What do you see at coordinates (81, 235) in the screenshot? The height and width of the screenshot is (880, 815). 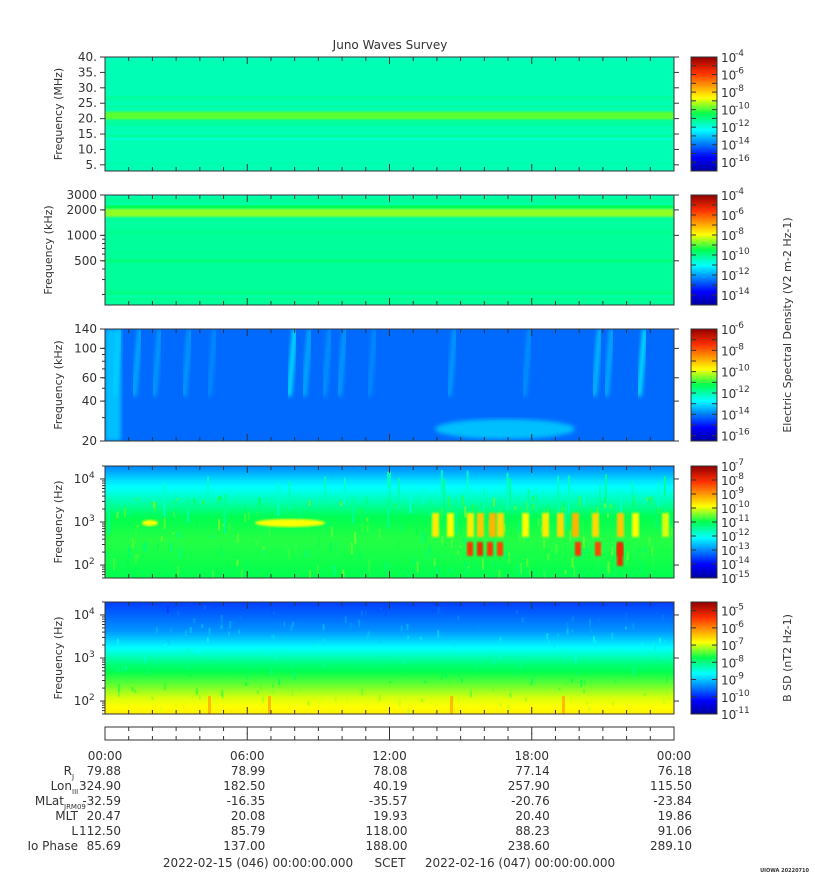 I see `y-tick-label: 1000` at bounding box center [81, 235].